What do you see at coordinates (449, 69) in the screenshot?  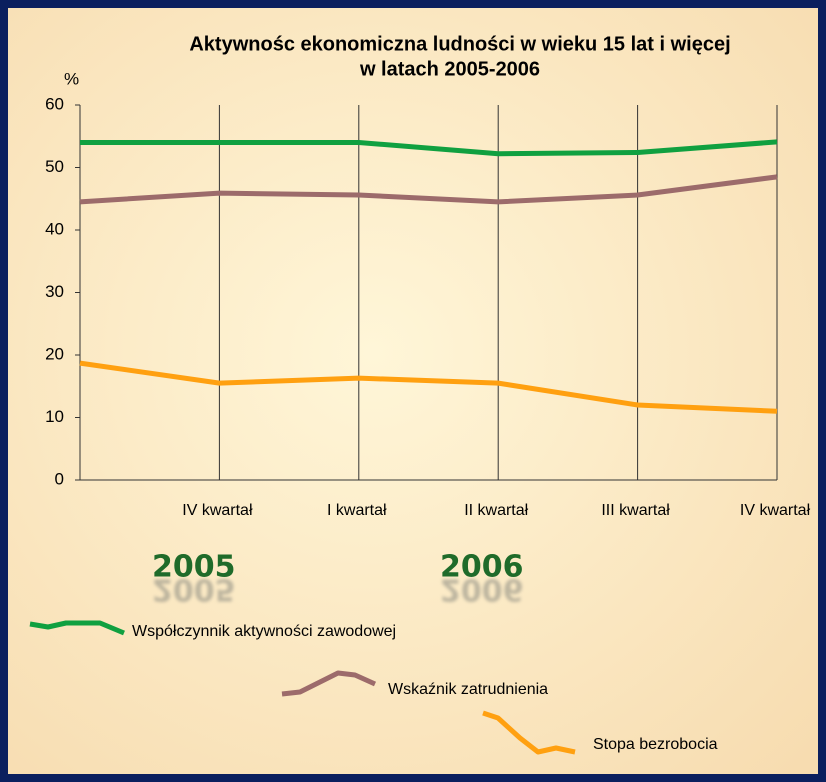 I see `chart-title: w latach 2005-2006` at bounding box center [449, 69].